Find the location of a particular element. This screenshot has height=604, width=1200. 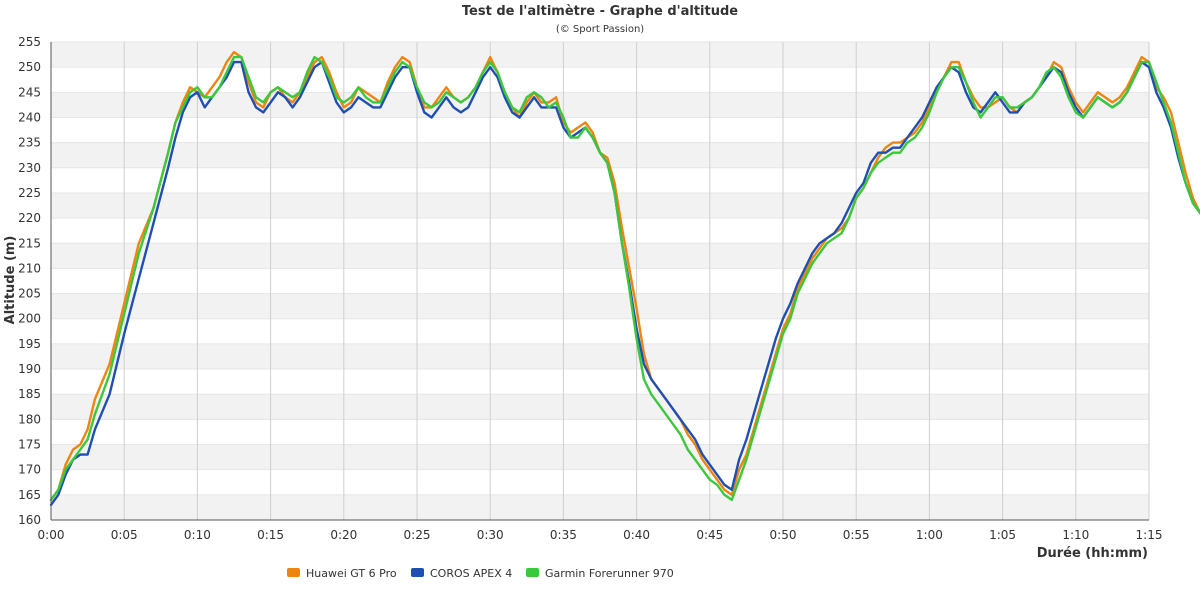

y-tick-label: 185 is located at coordinates (29, 394).